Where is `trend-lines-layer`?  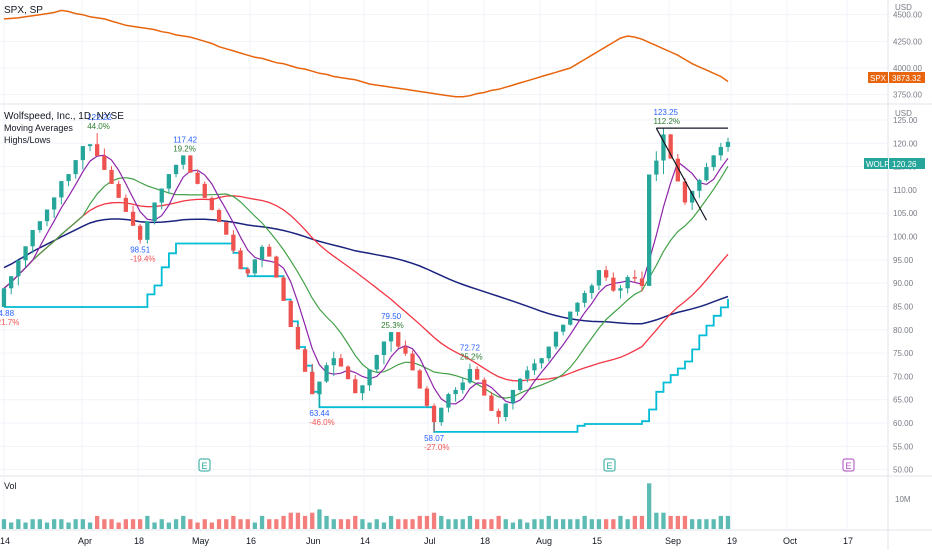
trend-lines-layer is located at coordinates (691, 174).